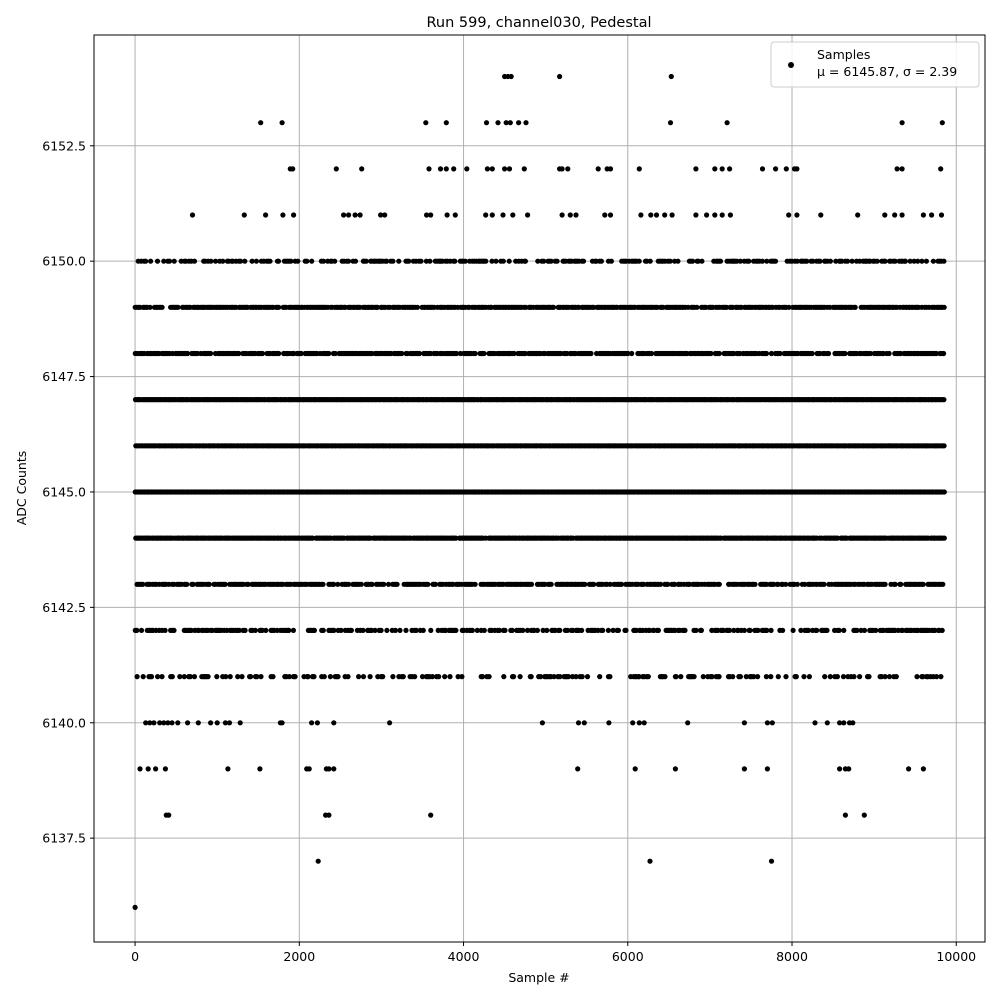  What do you see at coordinates (538, 977) in the screenshot?
I see `x-axis-label: Sample #` at bounding box center [538, 977].